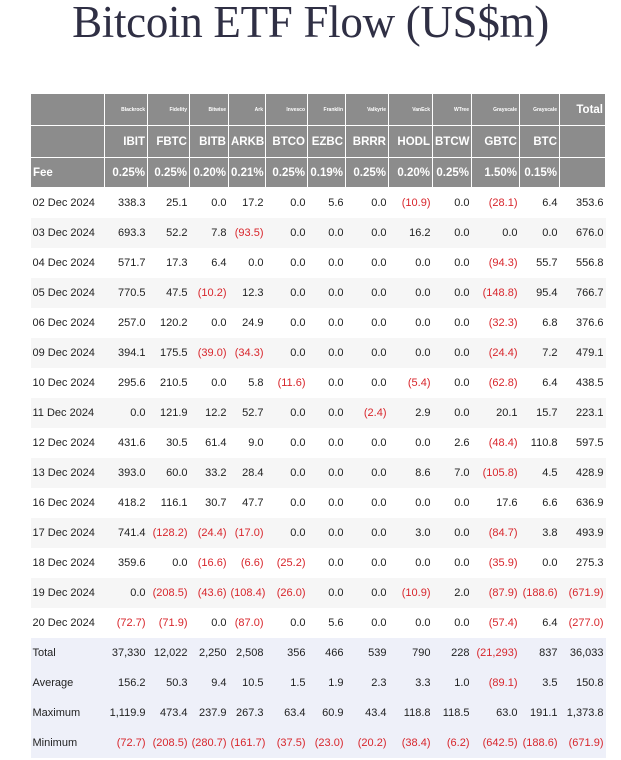 The width and height of the screenshot is (621, 760). What do you see at coordinates (126, 653) in the screenshot?
I see `stat-cell: 37,330` at bounding box center [126, 653].